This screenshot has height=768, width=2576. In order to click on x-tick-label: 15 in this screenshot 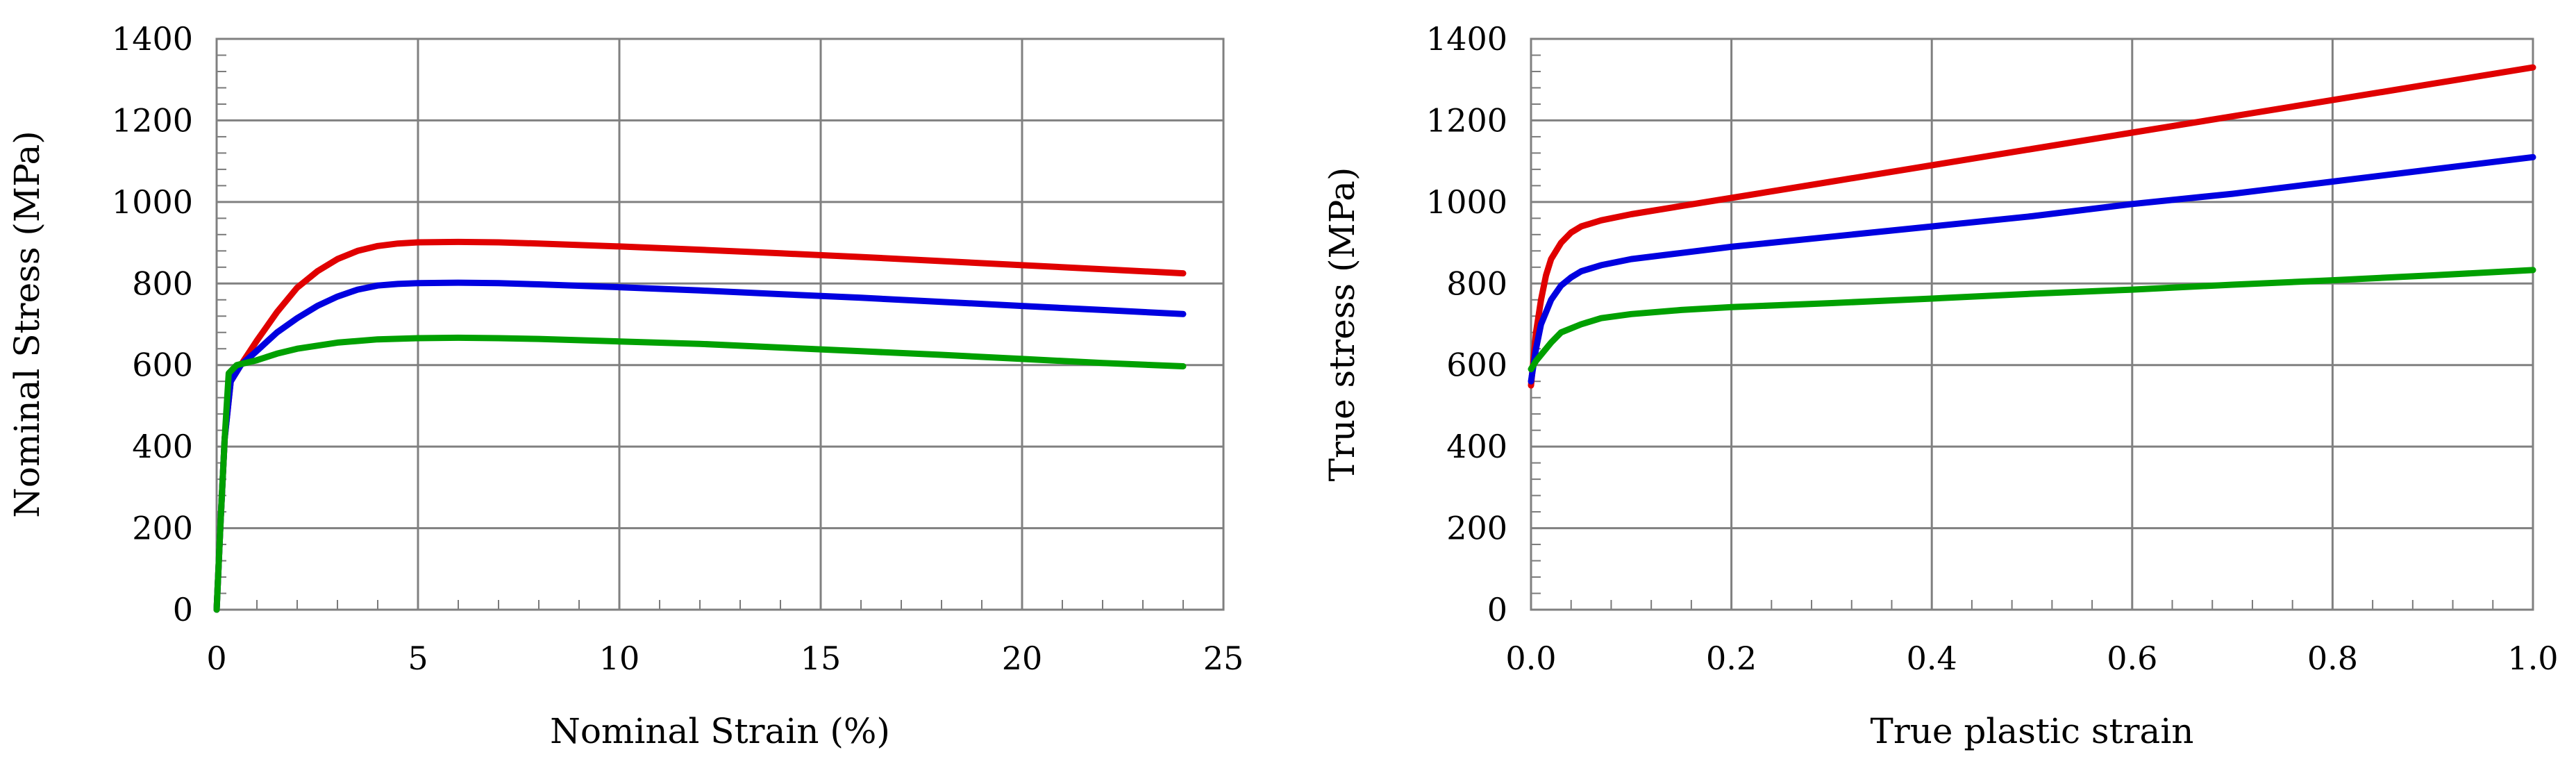, I will do `click(821, 658)`.